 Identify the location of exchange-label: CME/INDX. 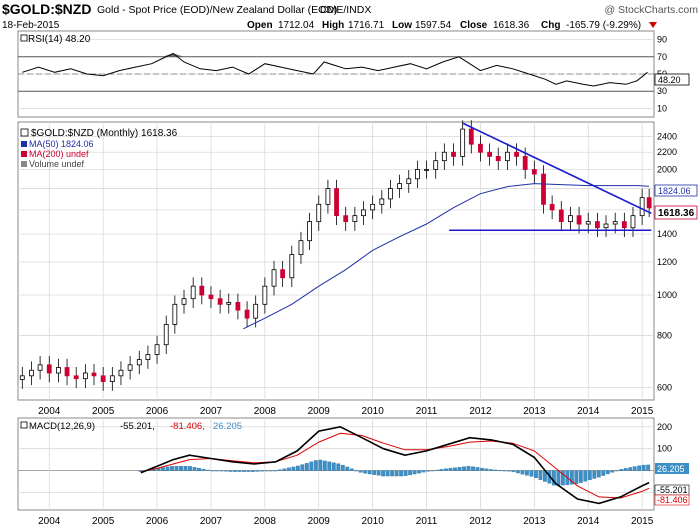
(345, 10).